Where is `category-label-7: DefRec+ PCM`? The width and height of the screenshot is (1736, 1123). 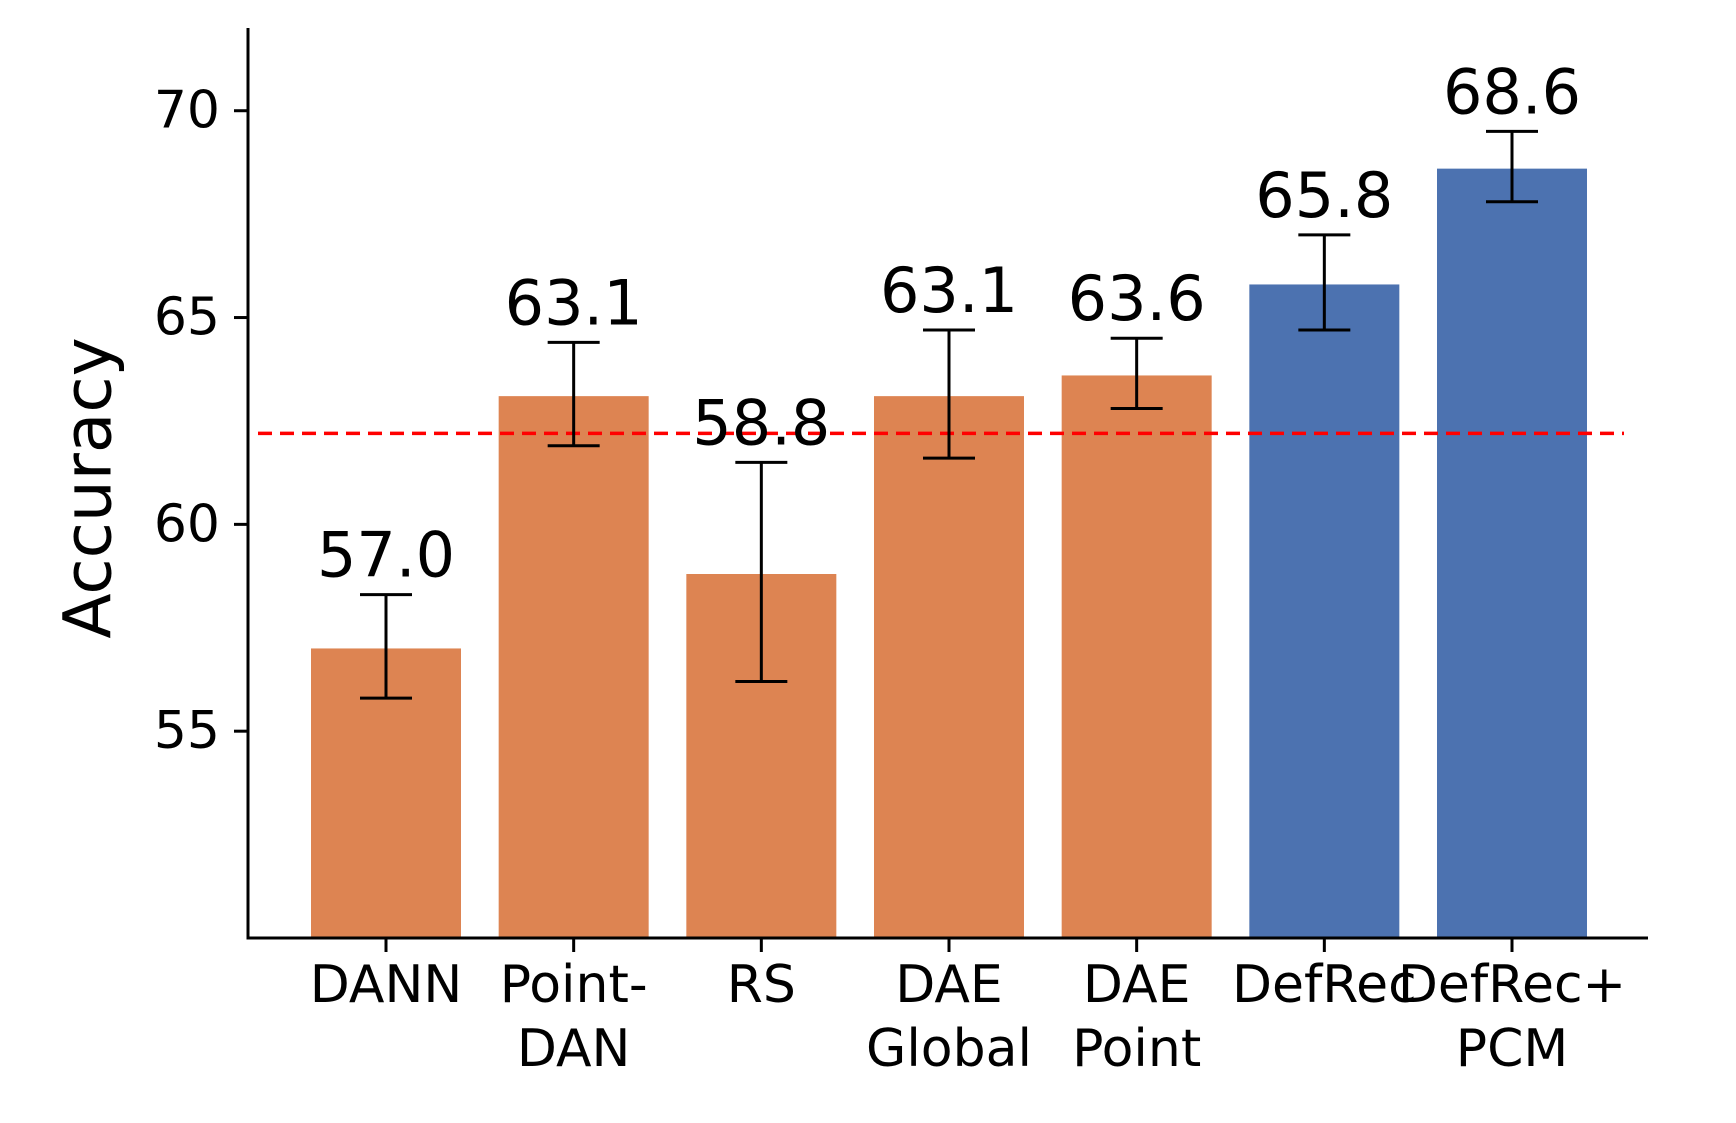
category-label-7: DefRec+ PCM is located at coordinates (1512, 1017).